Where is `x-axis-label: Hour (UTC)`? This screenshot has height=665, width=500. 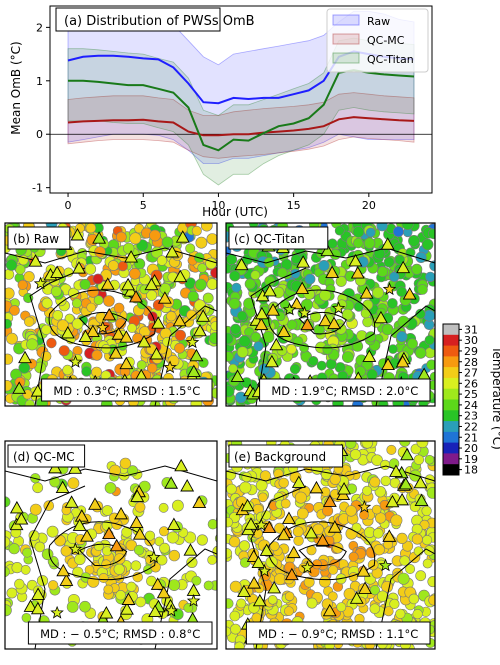
x-axis-label: Hour (UTC) is located at coordinates (235, 212).